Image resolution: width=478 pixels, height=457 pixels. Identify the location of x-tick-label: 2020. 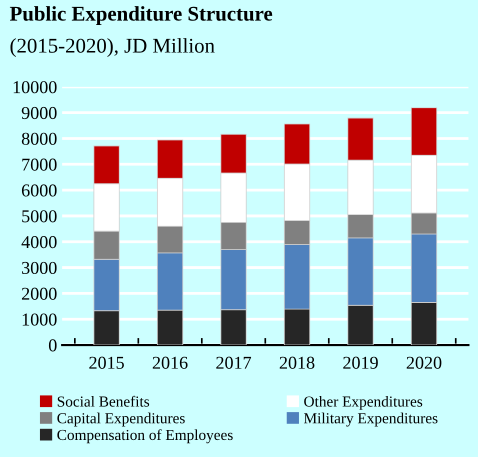
(424, 362).